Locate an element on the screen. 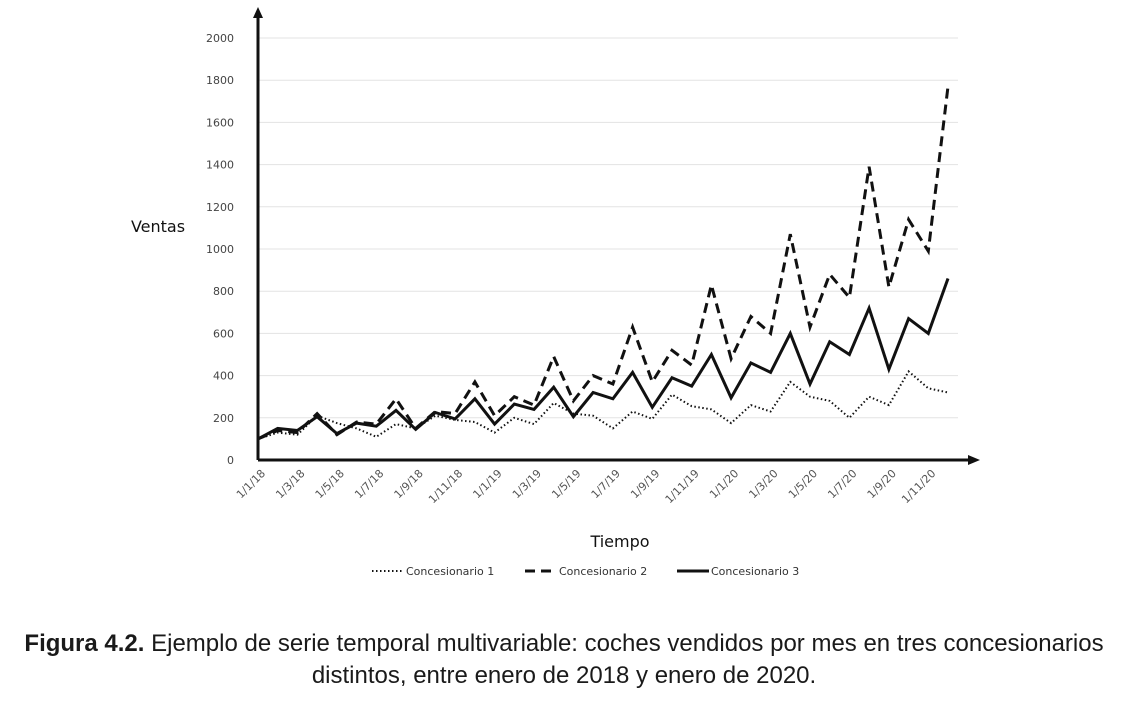 Image resolution: width=1128 pixels, height=709 pixels. caption-label: Figura 4.2. is located at coordinates (84, 643).